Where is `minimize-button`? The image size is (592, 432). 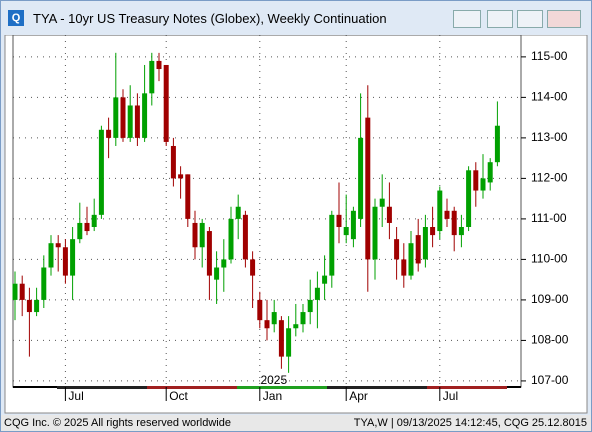 minimize-button is located at coordinates (500, 19).